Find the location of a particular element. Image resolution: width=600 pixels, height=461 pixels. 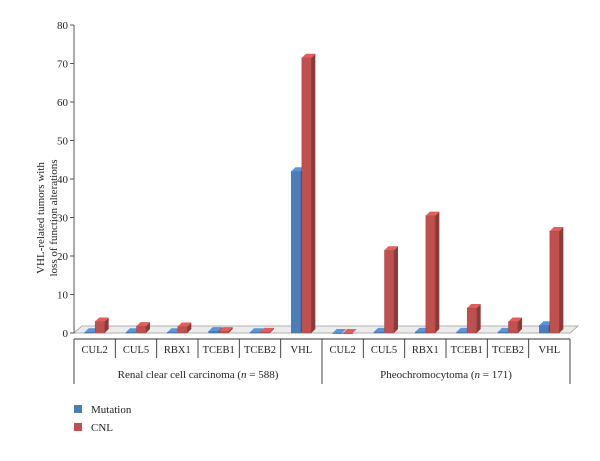

chart-floor-plane is located at coordinates (326, 329).